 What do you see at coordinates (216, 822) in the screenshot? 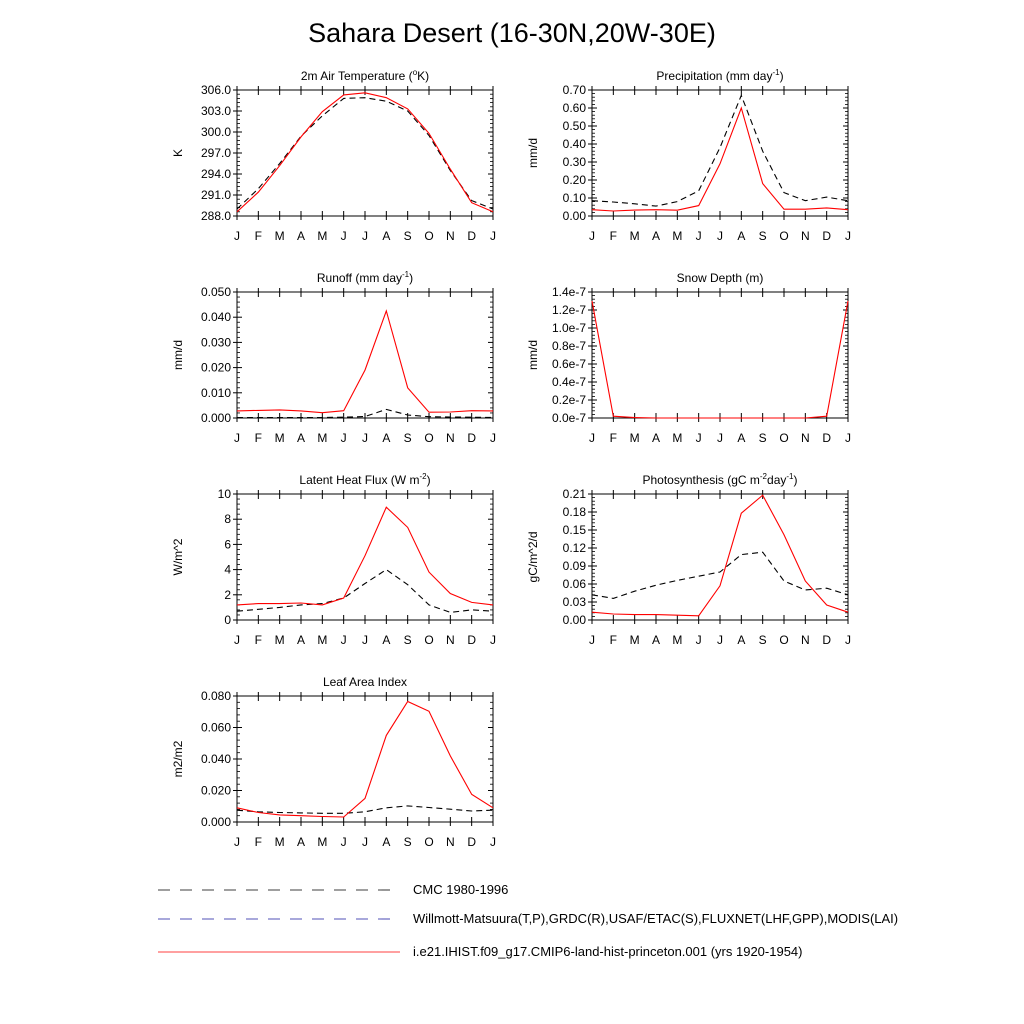
I see `y-tick-label: 0.000` at bounding box center [216, 822].